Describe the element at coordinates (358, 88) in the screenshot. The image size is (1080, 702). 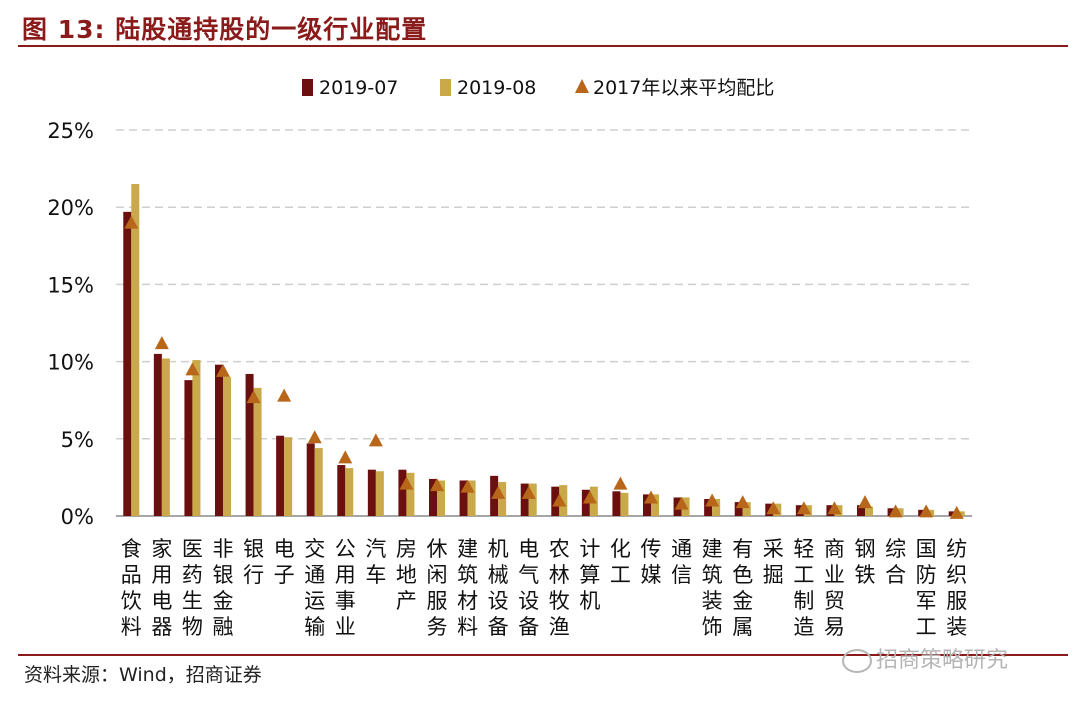
I see `legend-label: 2019-07` at that location.